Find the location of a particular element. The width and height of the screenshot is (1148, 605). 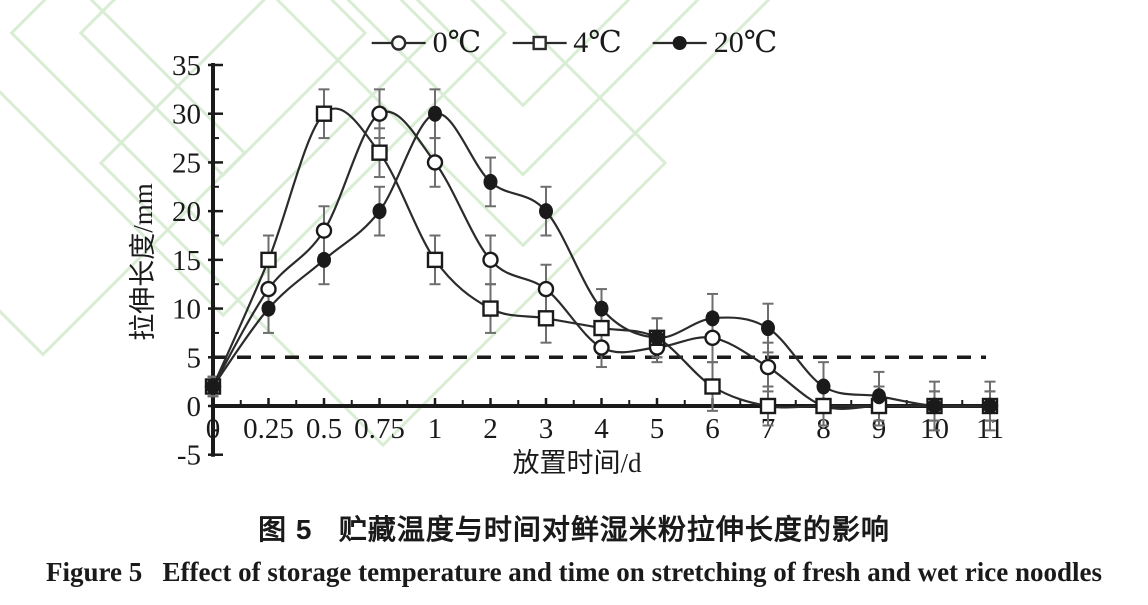

chart-legend: 0℃ 4℃ 20℃ is located at coordinates (574, 42).